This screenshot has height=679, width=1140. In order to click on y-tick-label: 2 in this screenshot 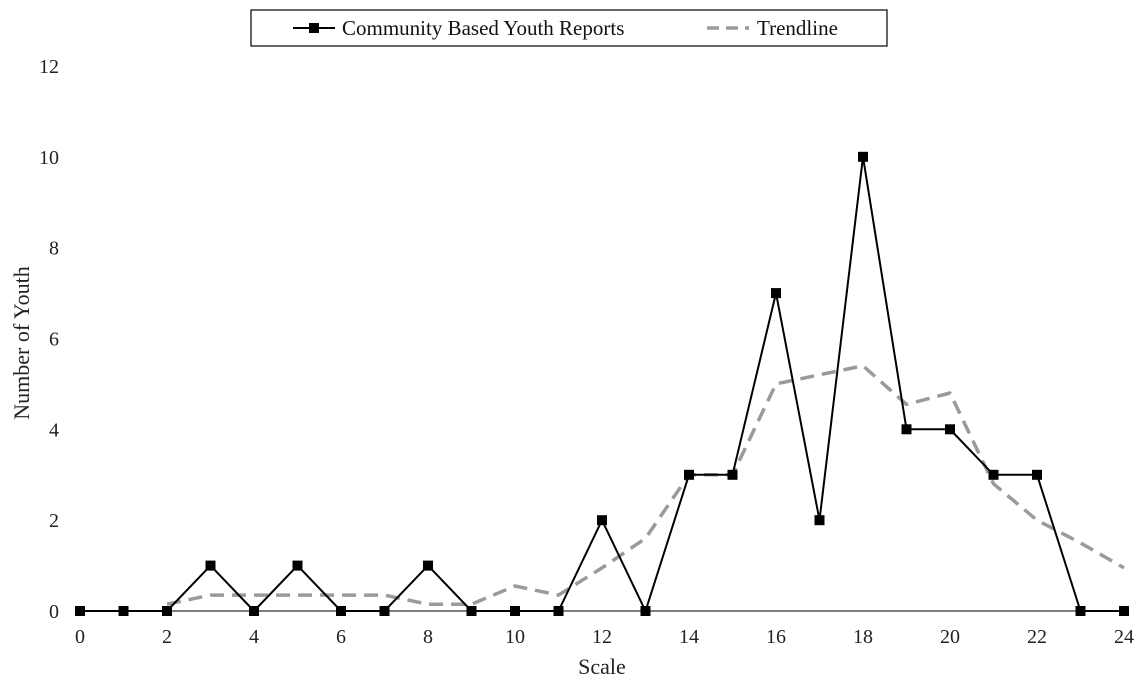, I will do `click(54, 521)`.